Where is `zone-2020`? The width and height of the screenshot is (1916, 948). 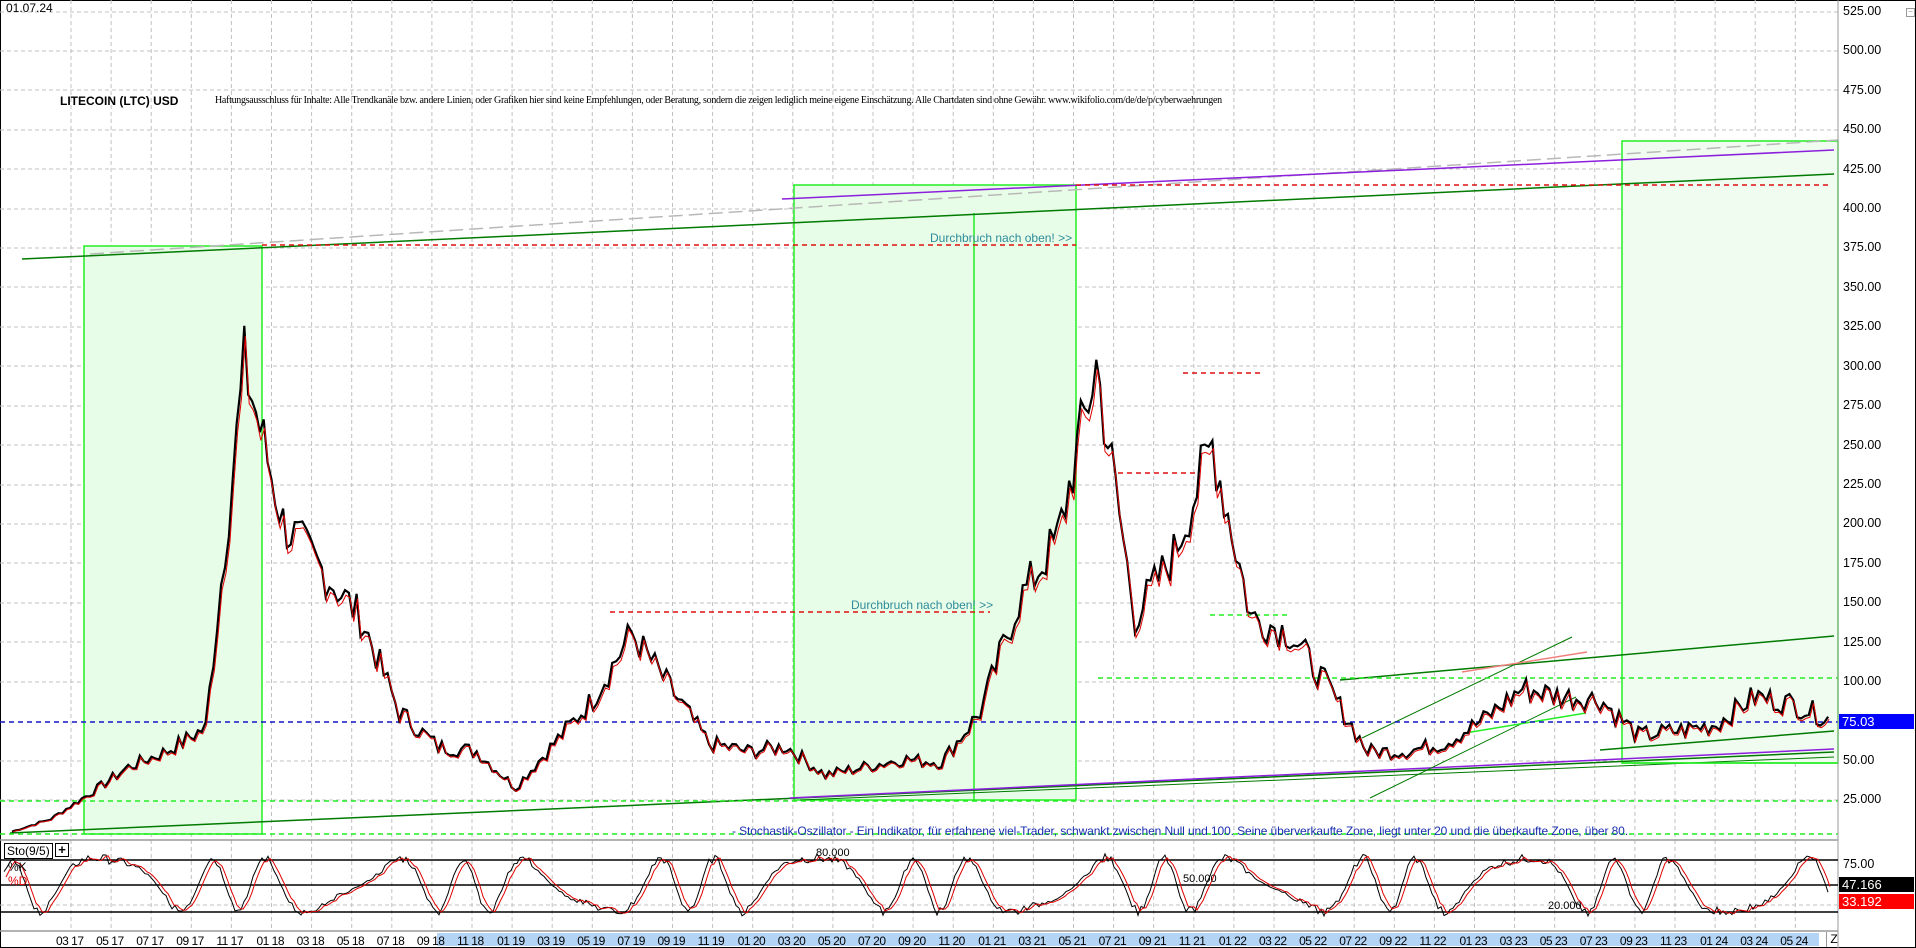 zone-2020 is located at coordinates (935, 492).